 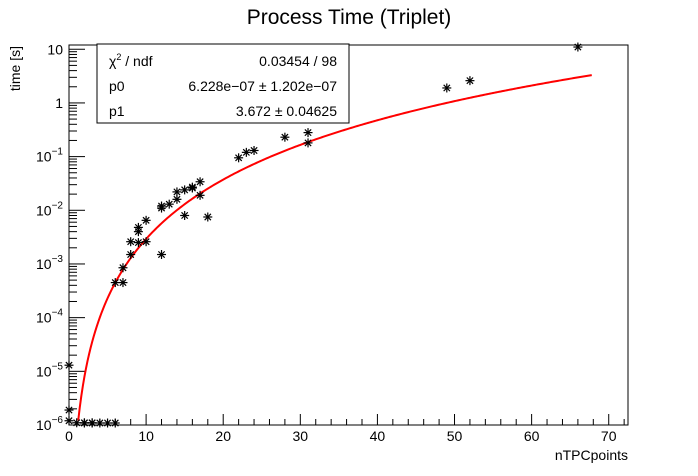 I want to click on y-tick-exponent: −3, so click(x=58, y=259).